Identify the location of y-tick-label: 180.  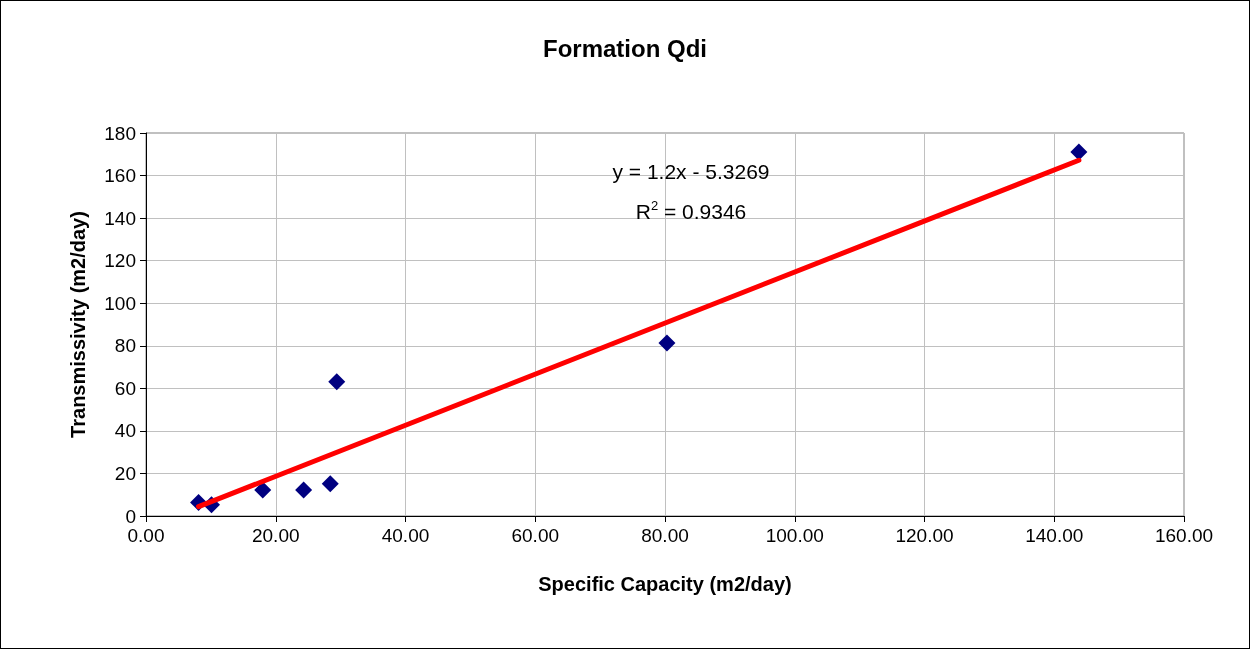
(120, 133).